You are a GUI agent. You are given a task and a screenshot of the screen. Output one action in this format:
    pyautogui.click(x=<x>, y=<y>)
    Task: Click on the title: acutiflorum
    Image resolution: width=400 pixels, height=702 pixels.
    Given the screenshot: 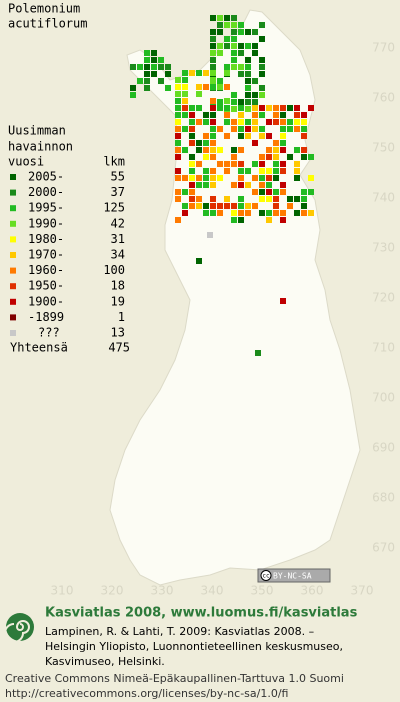 What is the action you would take?
    pyautogui.click(x=47, y=24)
    